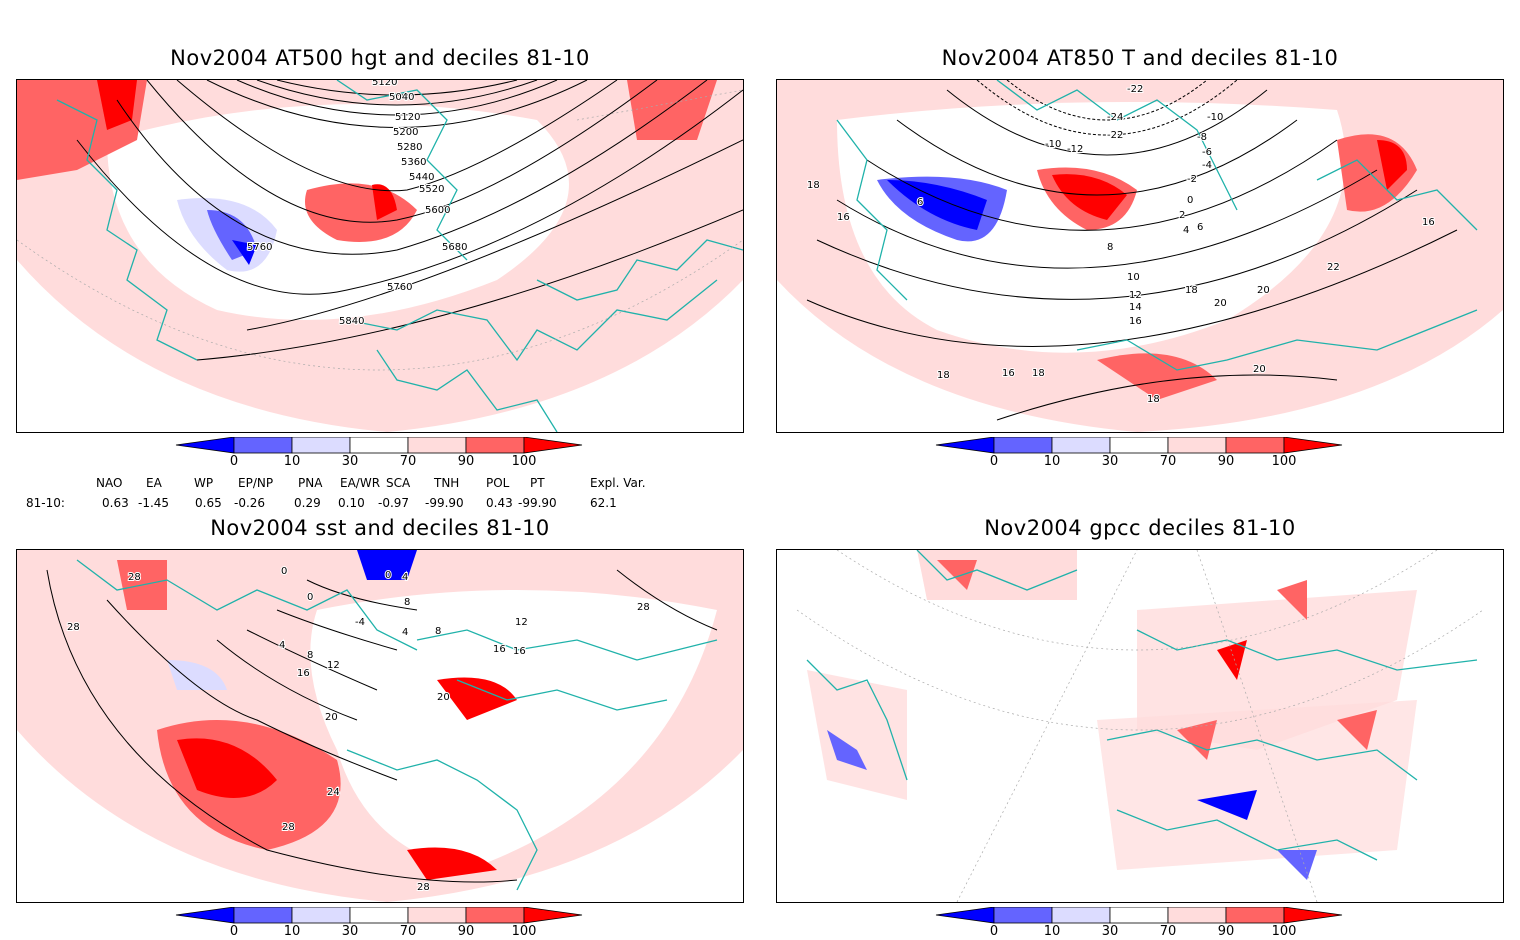  Describe the element at coordinates (384, 84) in the screenshot. I see `contour-label: 5120` at that location.